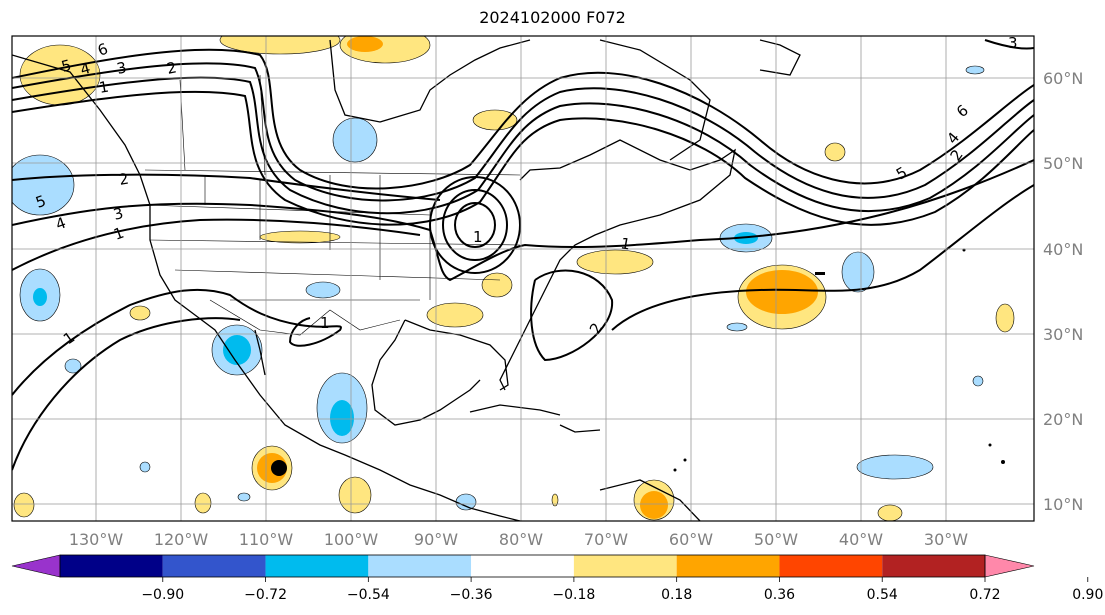 This screenshot has width=1105, height=615. What do you see at coordinates (552, 17) in the screenshot?
I see `map-title: 2024102000 F072` at bounding box center [552, 17].